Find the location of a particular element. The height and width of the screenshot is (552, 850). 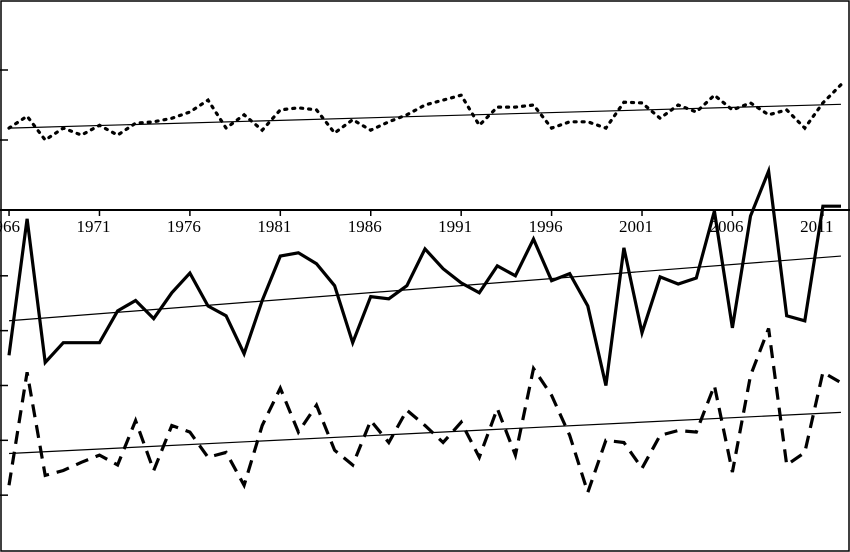

x-tick-label: 1996 is located at coordinates (546, 226).